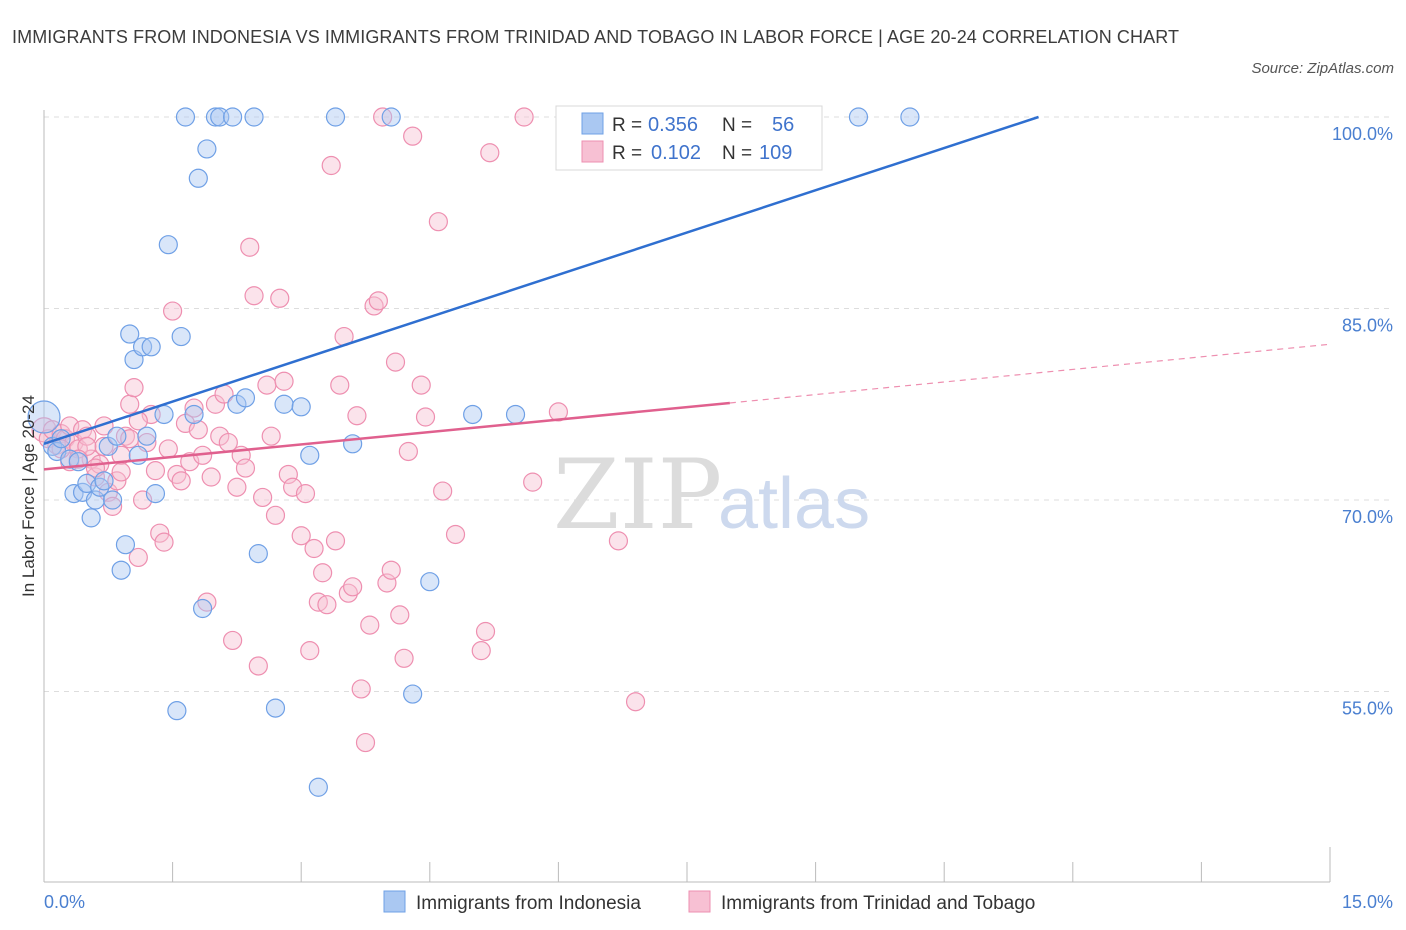 The height and width of the screenshot is (930, 1406). What do you see at coordinates (1362, 134) in the screenshot?
I see `y-tick-label-3: 100.0%` at bounding box center [1362, 134].